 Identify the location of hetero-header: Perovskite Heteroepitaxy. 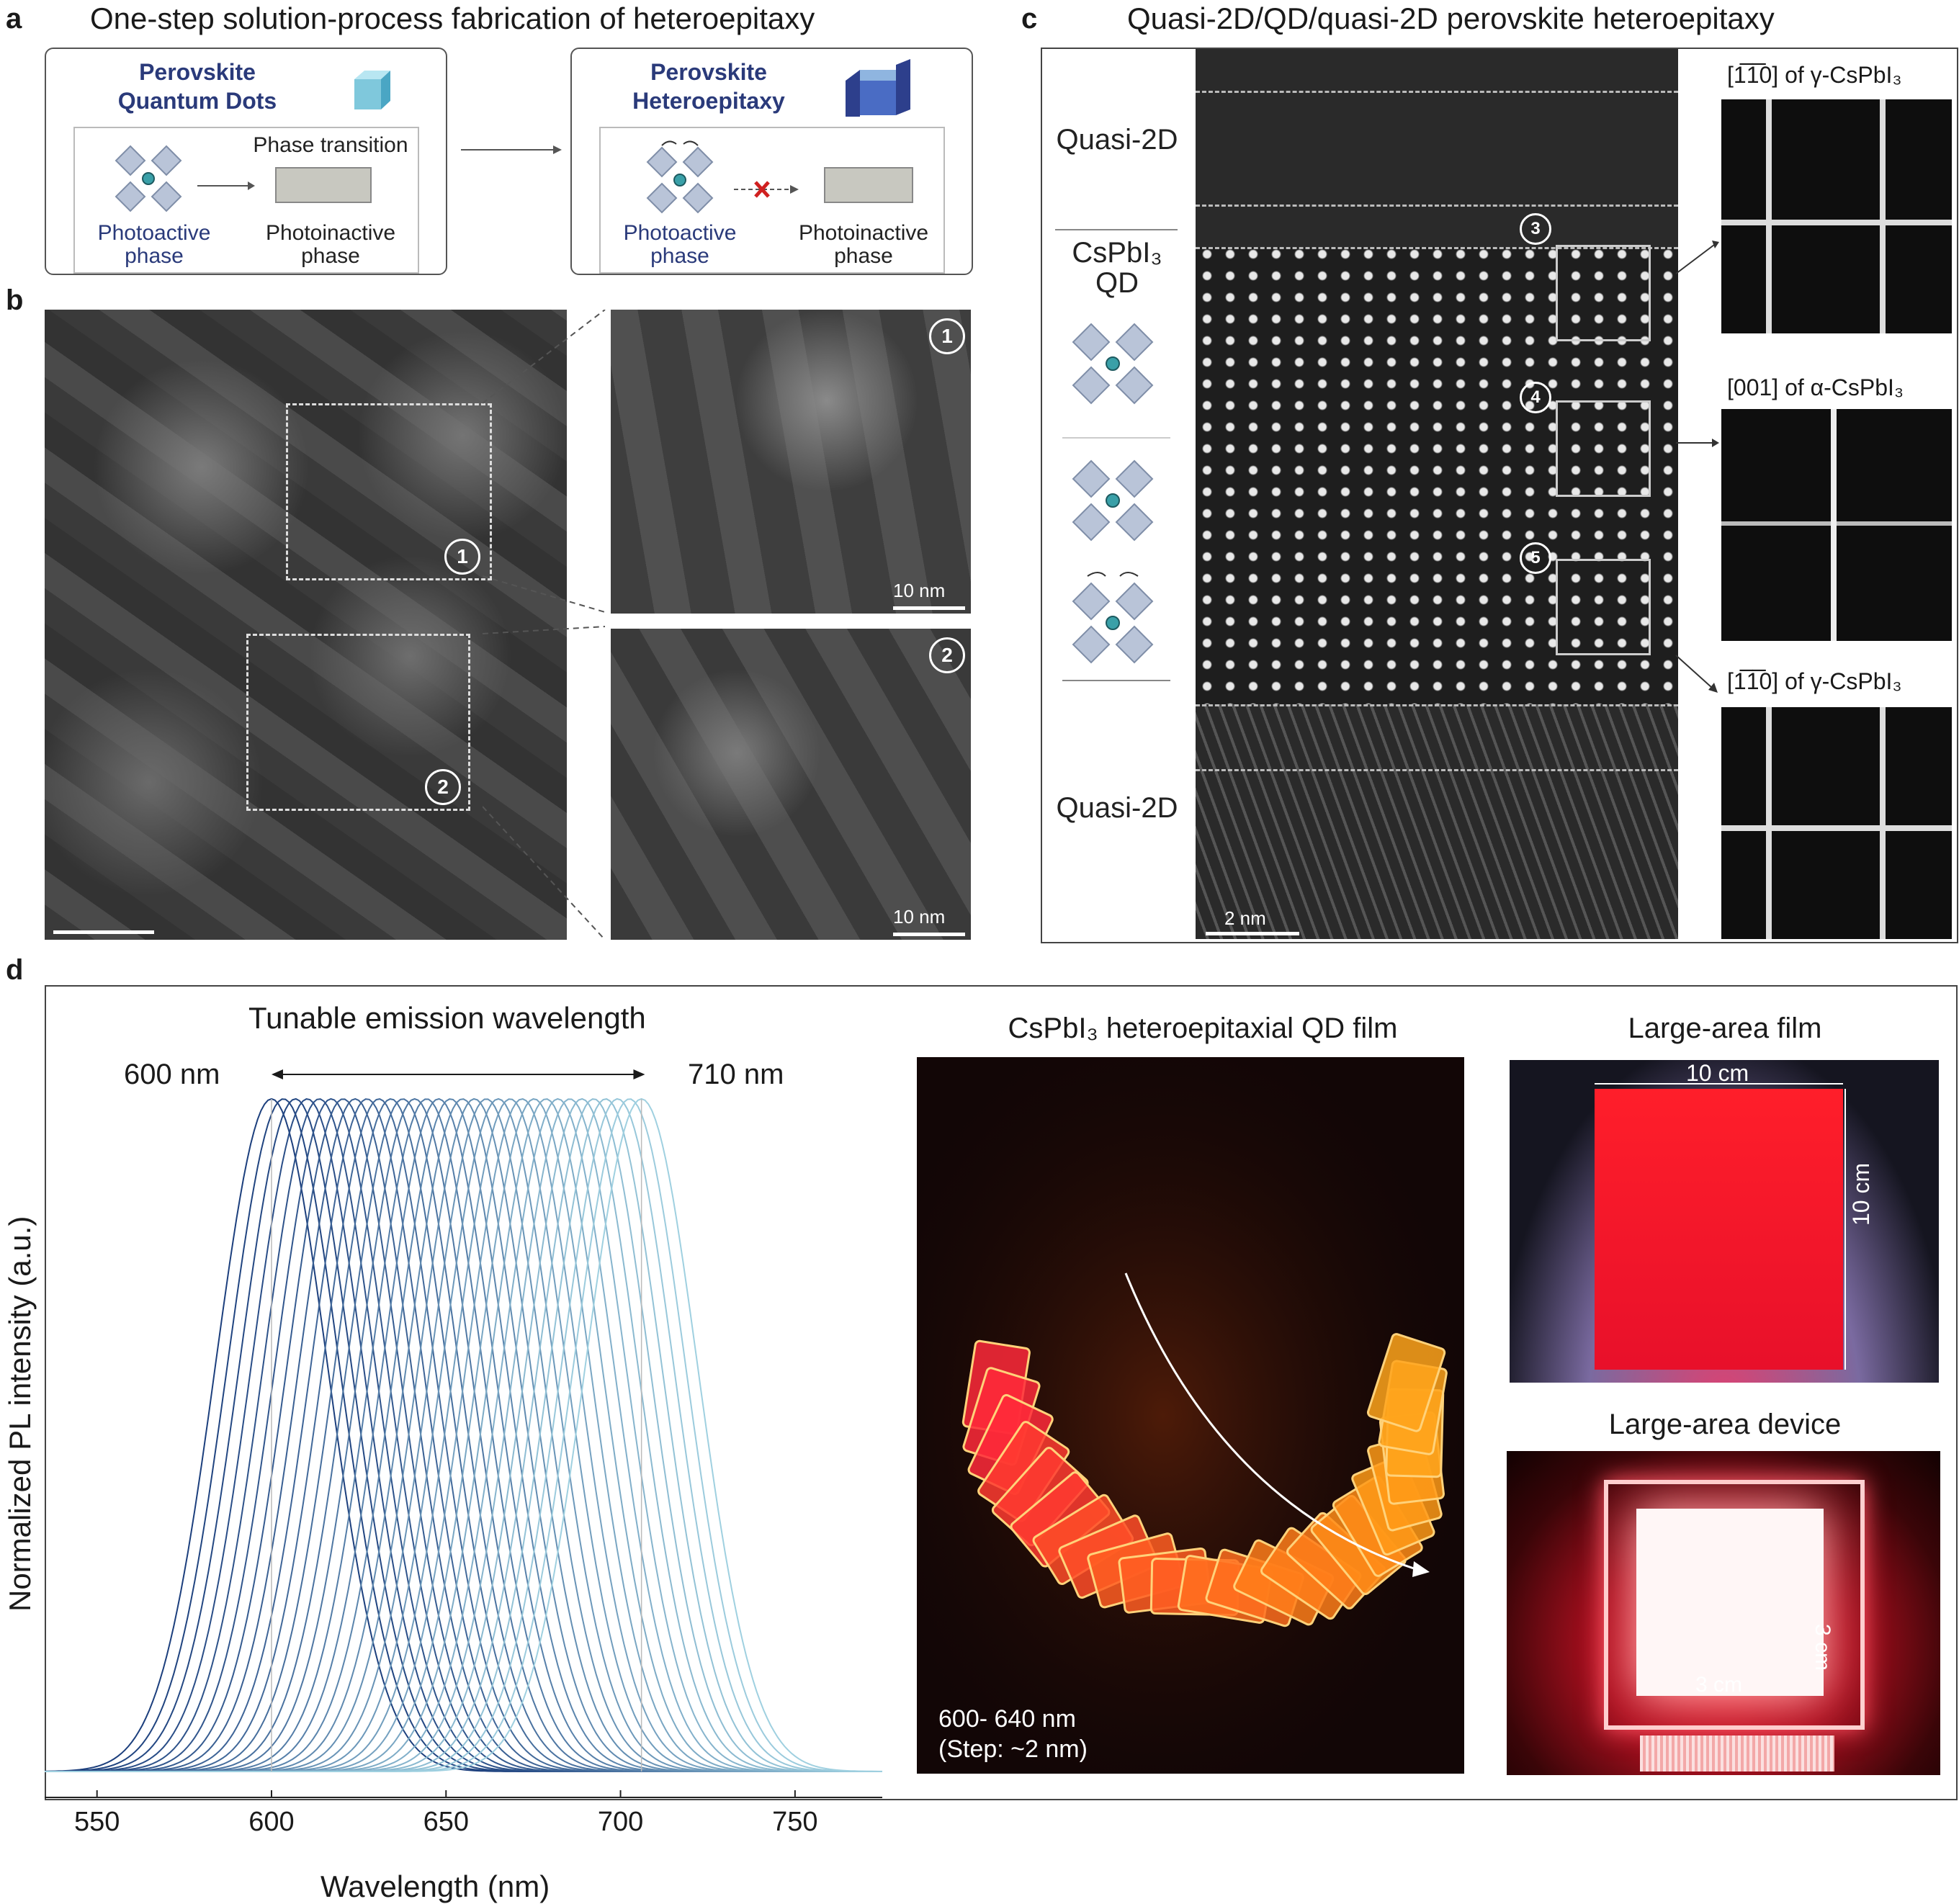
(709, 86).